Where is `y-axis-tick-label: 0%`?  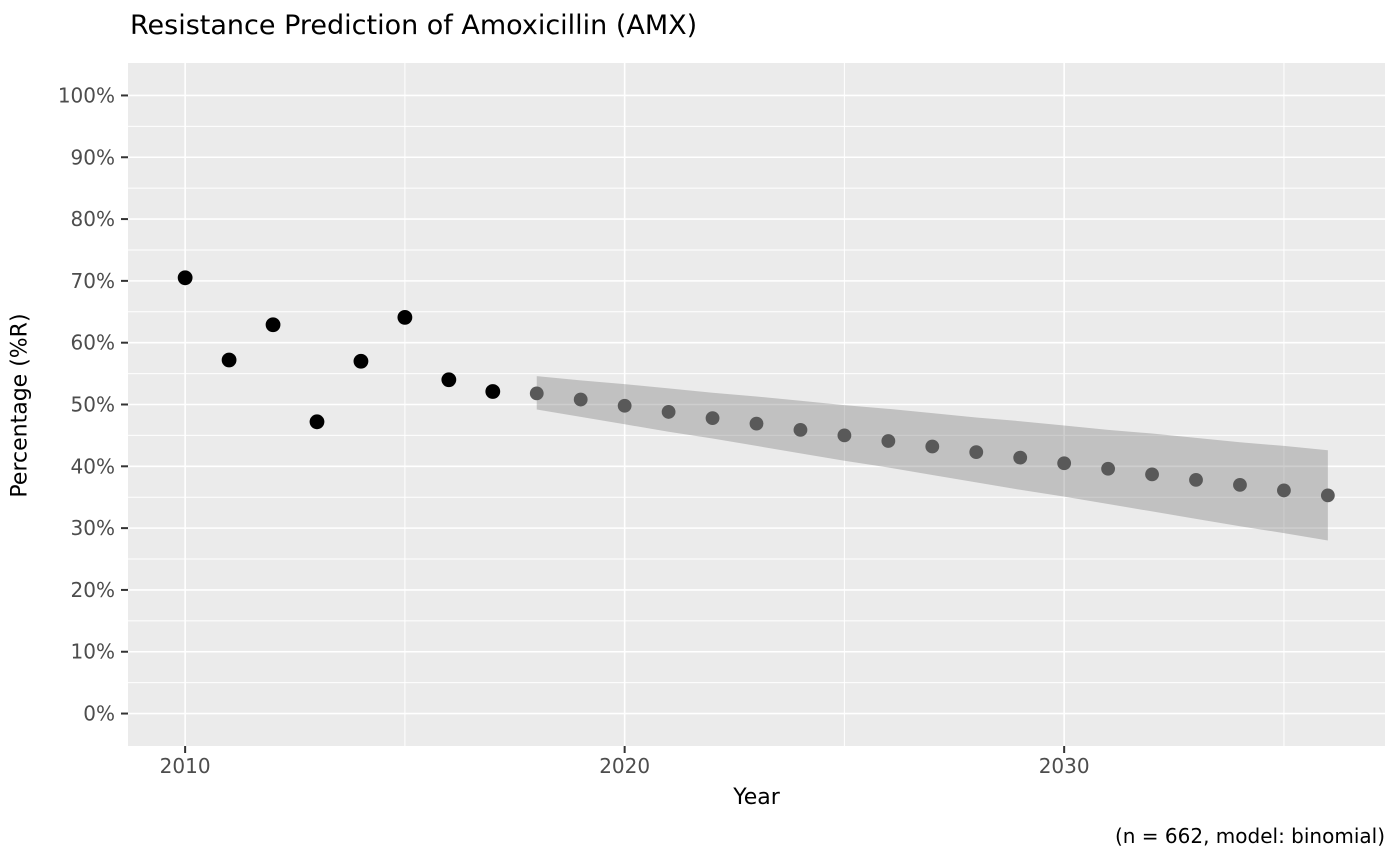
y-axis-tick-label: 0% is located at coordinates (99, 714).